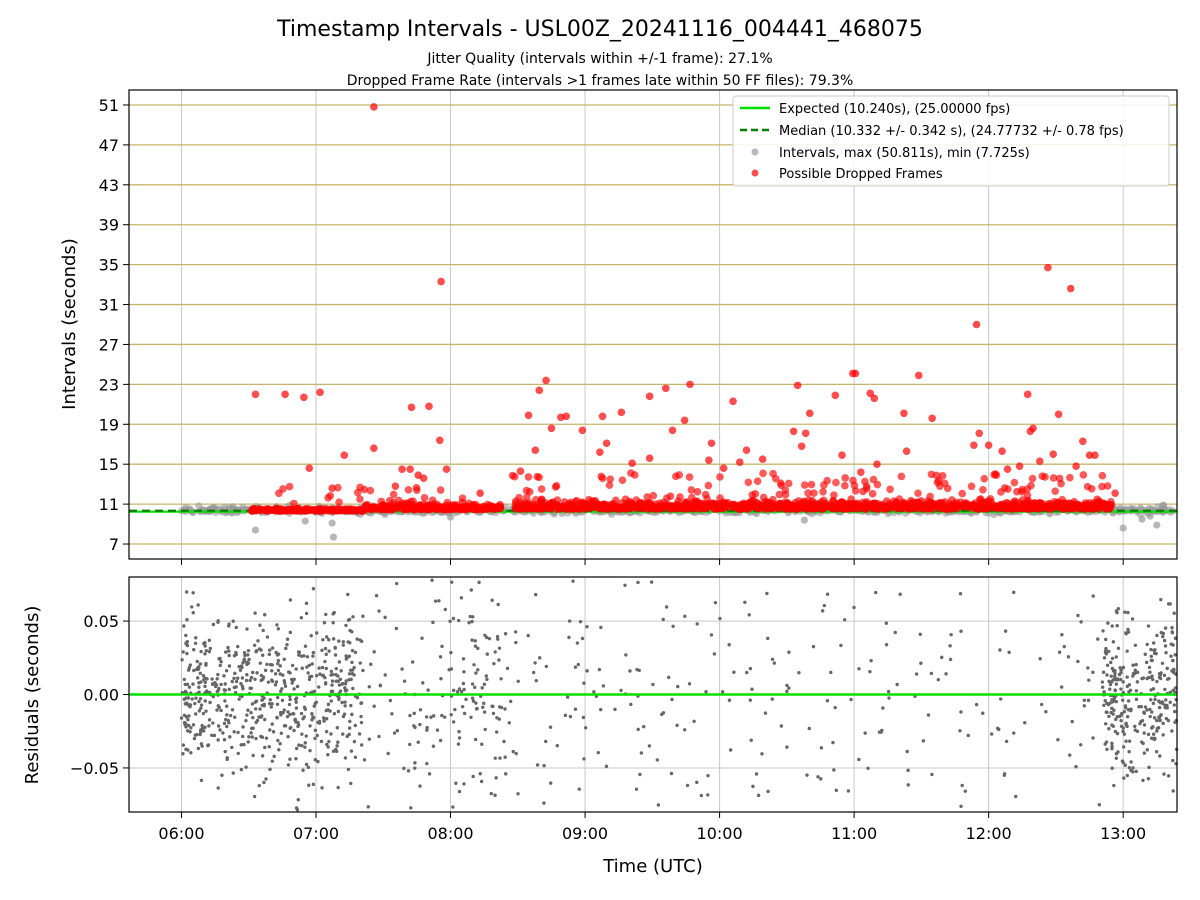 The width and height of the screenshot is (1200, 900). I want to click on intervals-y-tick-label: 51, so click(109, 105).